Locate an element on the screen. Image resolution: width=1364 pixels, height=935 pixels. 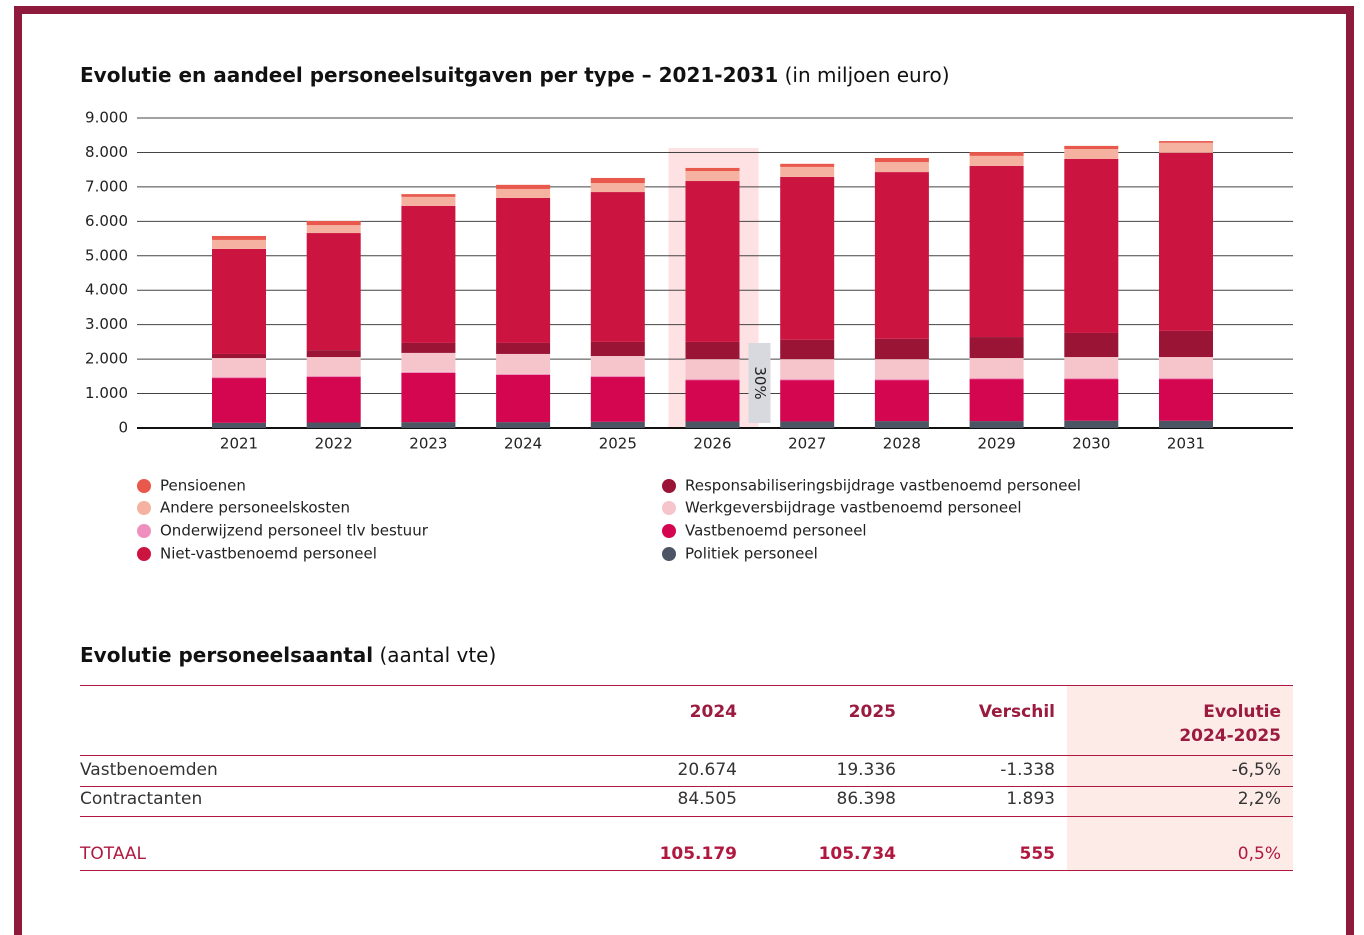
column-header: 2024 is located at coordinates (713, 712).